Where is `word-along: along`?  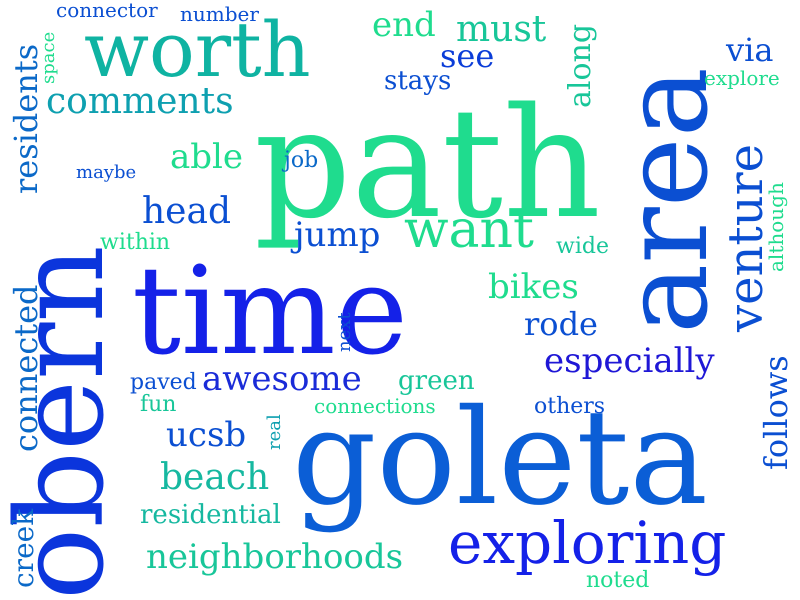
word-along: along is located at coordinates (580, 65).